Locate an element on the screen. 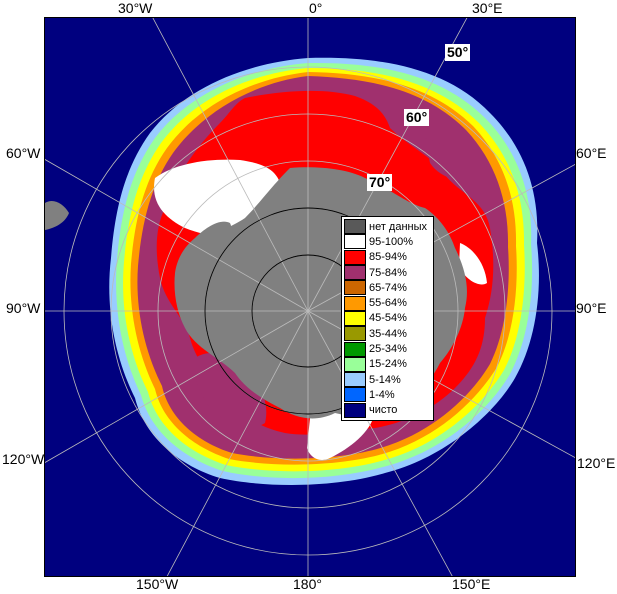 The width and height of the screenshot is (617, 594). legend-label: нет данных is located at coordinates (398, 226).